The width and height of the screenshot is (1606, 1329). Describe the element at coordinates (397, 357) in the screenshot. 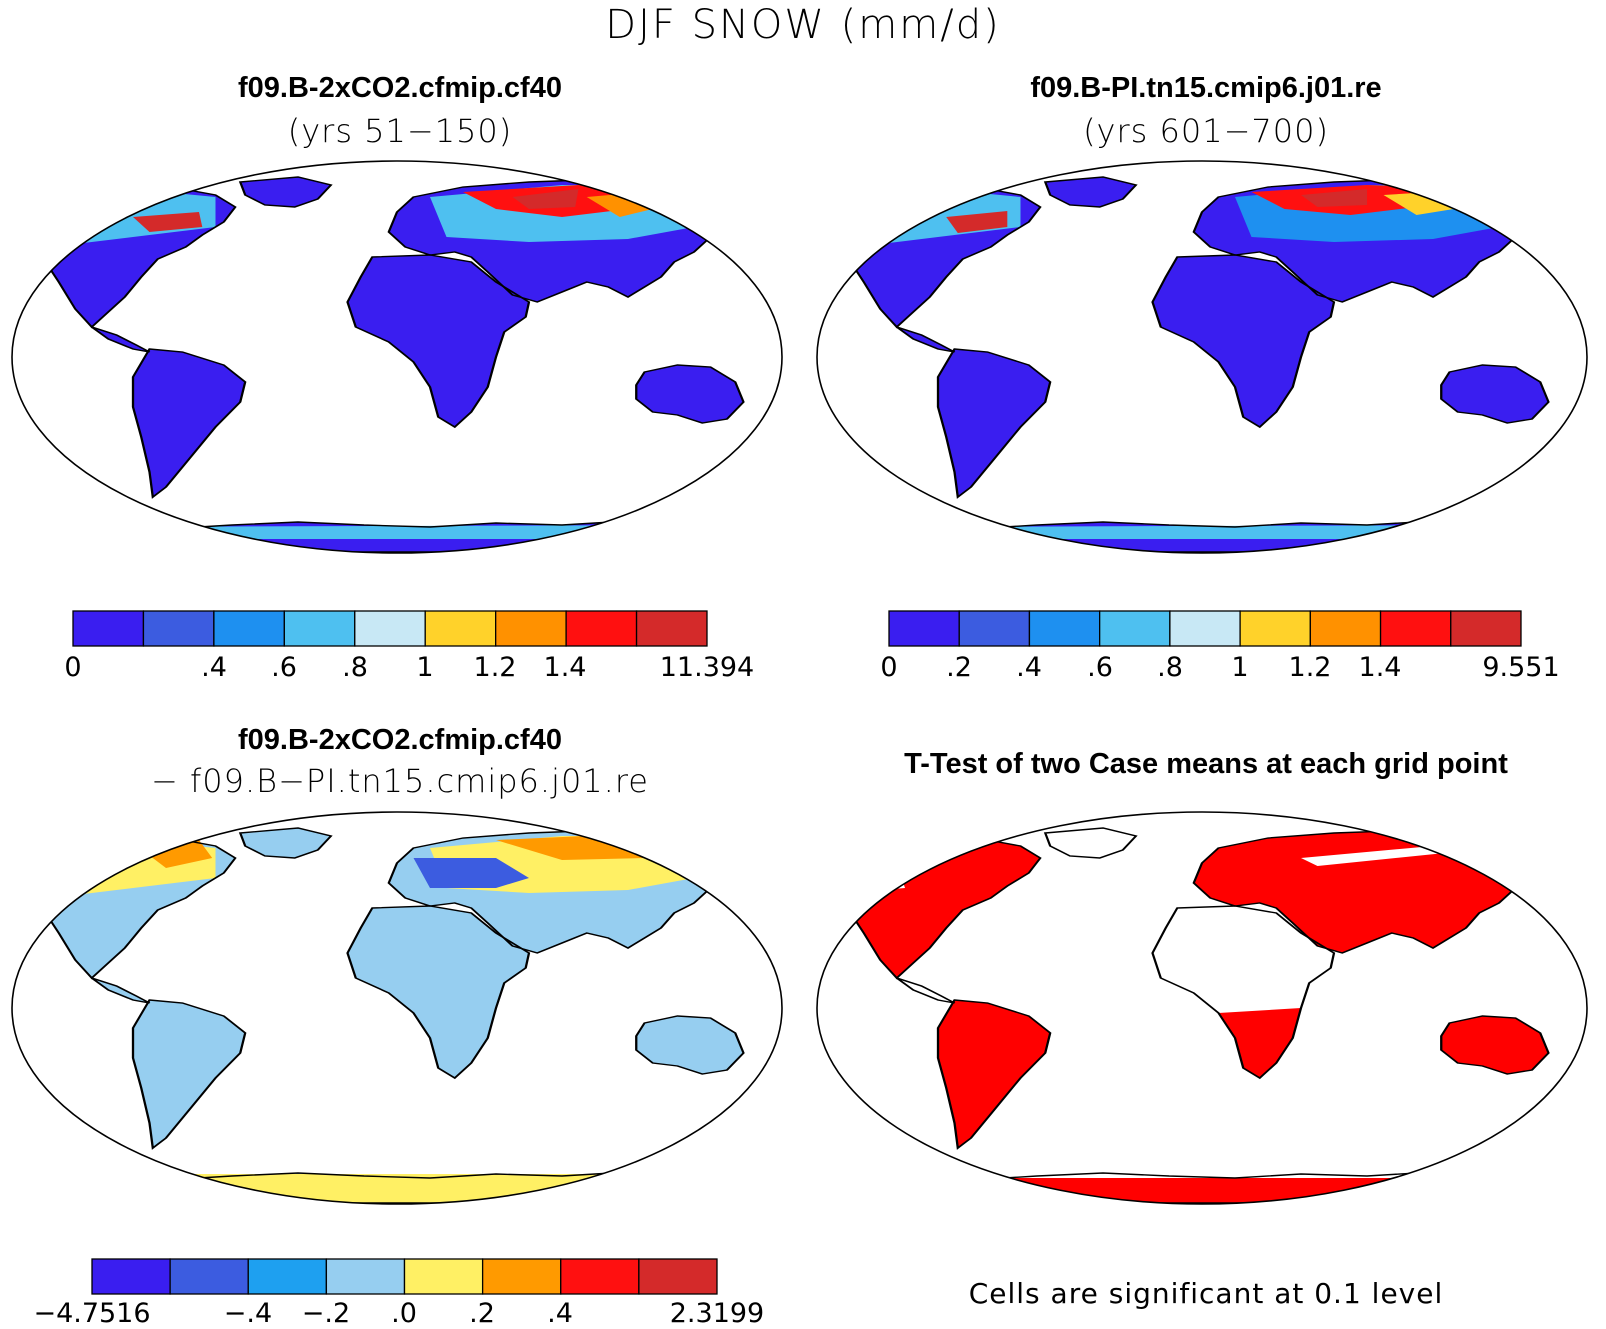

I see `map-top-left` at that location.